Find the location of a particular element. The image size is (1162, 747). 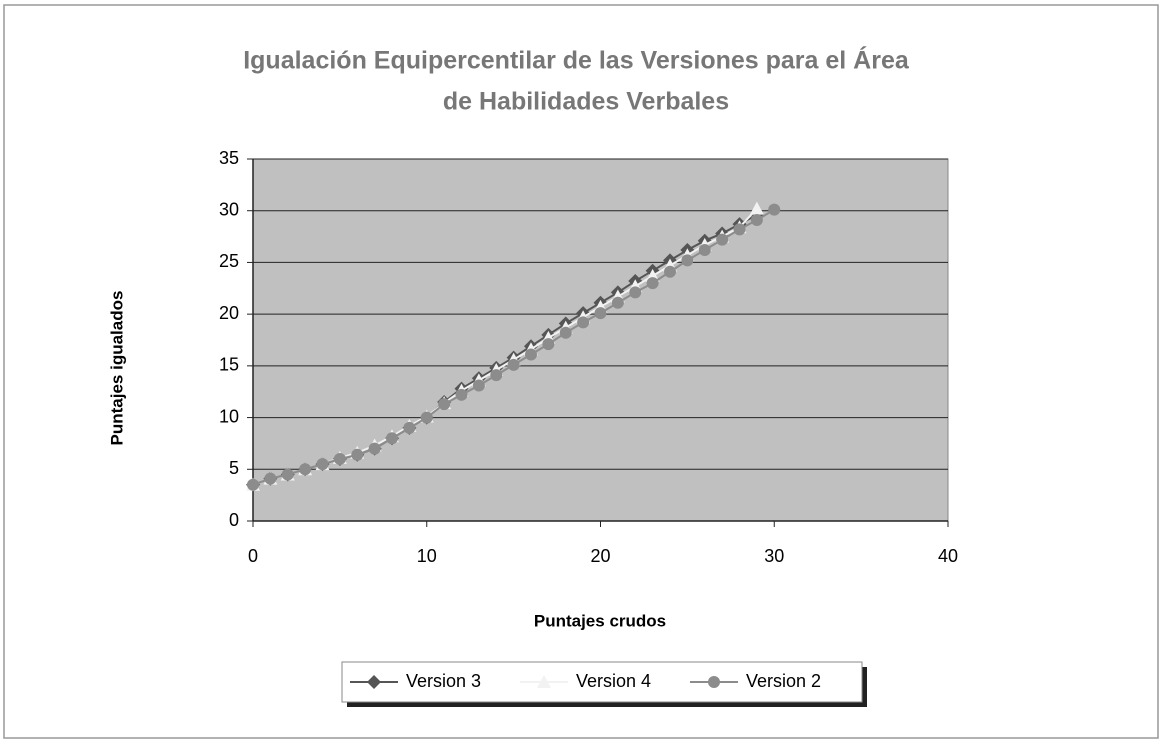

y-tick-label: 0 is located at coordinates (234, 520).